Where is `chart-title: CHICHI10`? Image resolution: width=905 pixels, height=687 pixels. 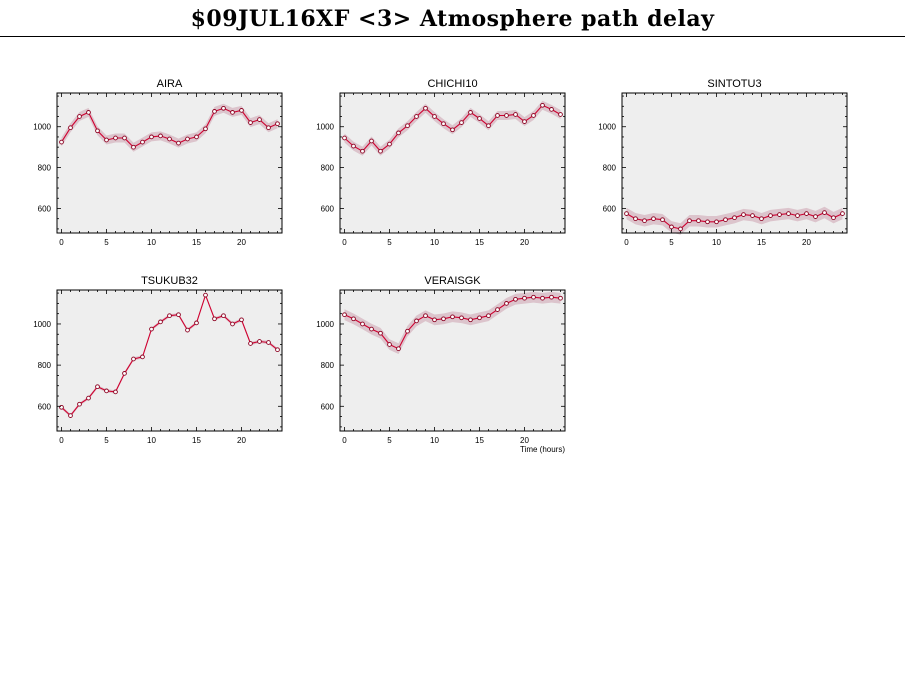
chart-title: CHICHI10 is located at coordinates (452, 84).